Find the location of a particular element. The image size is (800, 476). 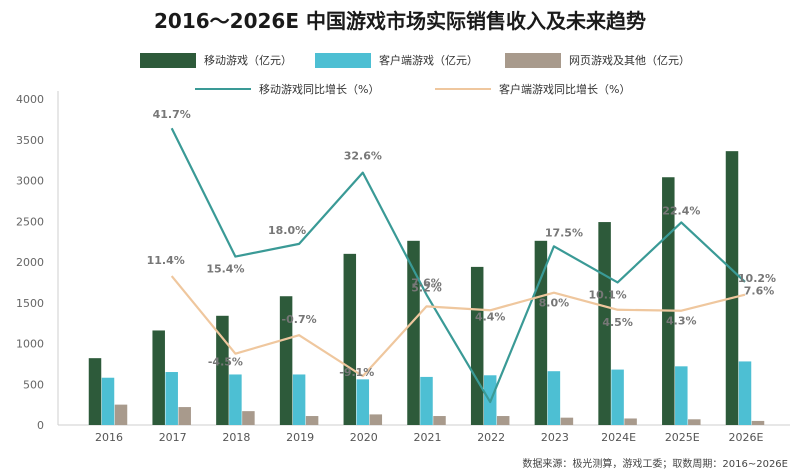

y-tick-label: 2500 is located at coordinates (30, 221).